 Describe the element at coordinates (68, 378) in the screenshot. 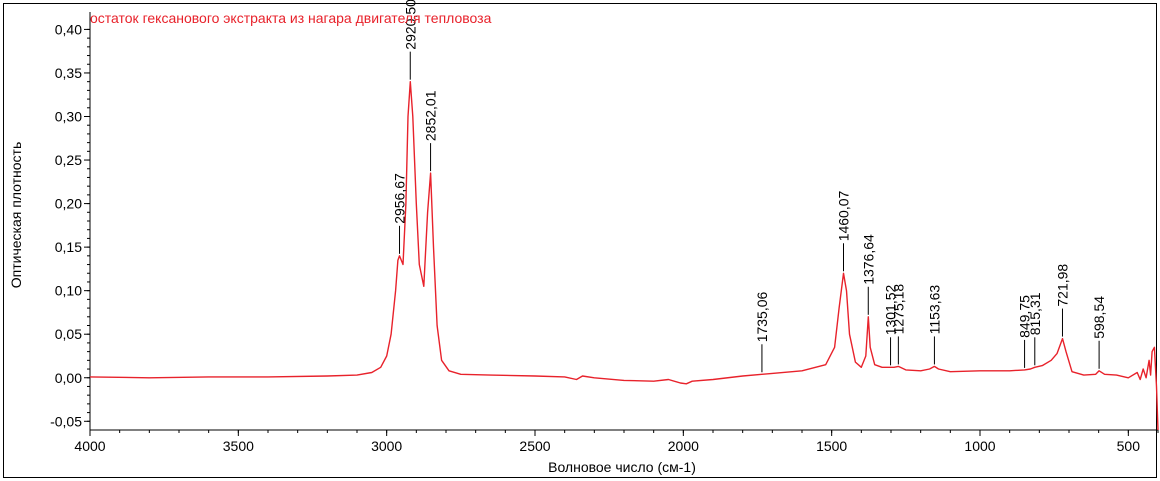

I see `y-tick-label: 0,00` at that location.